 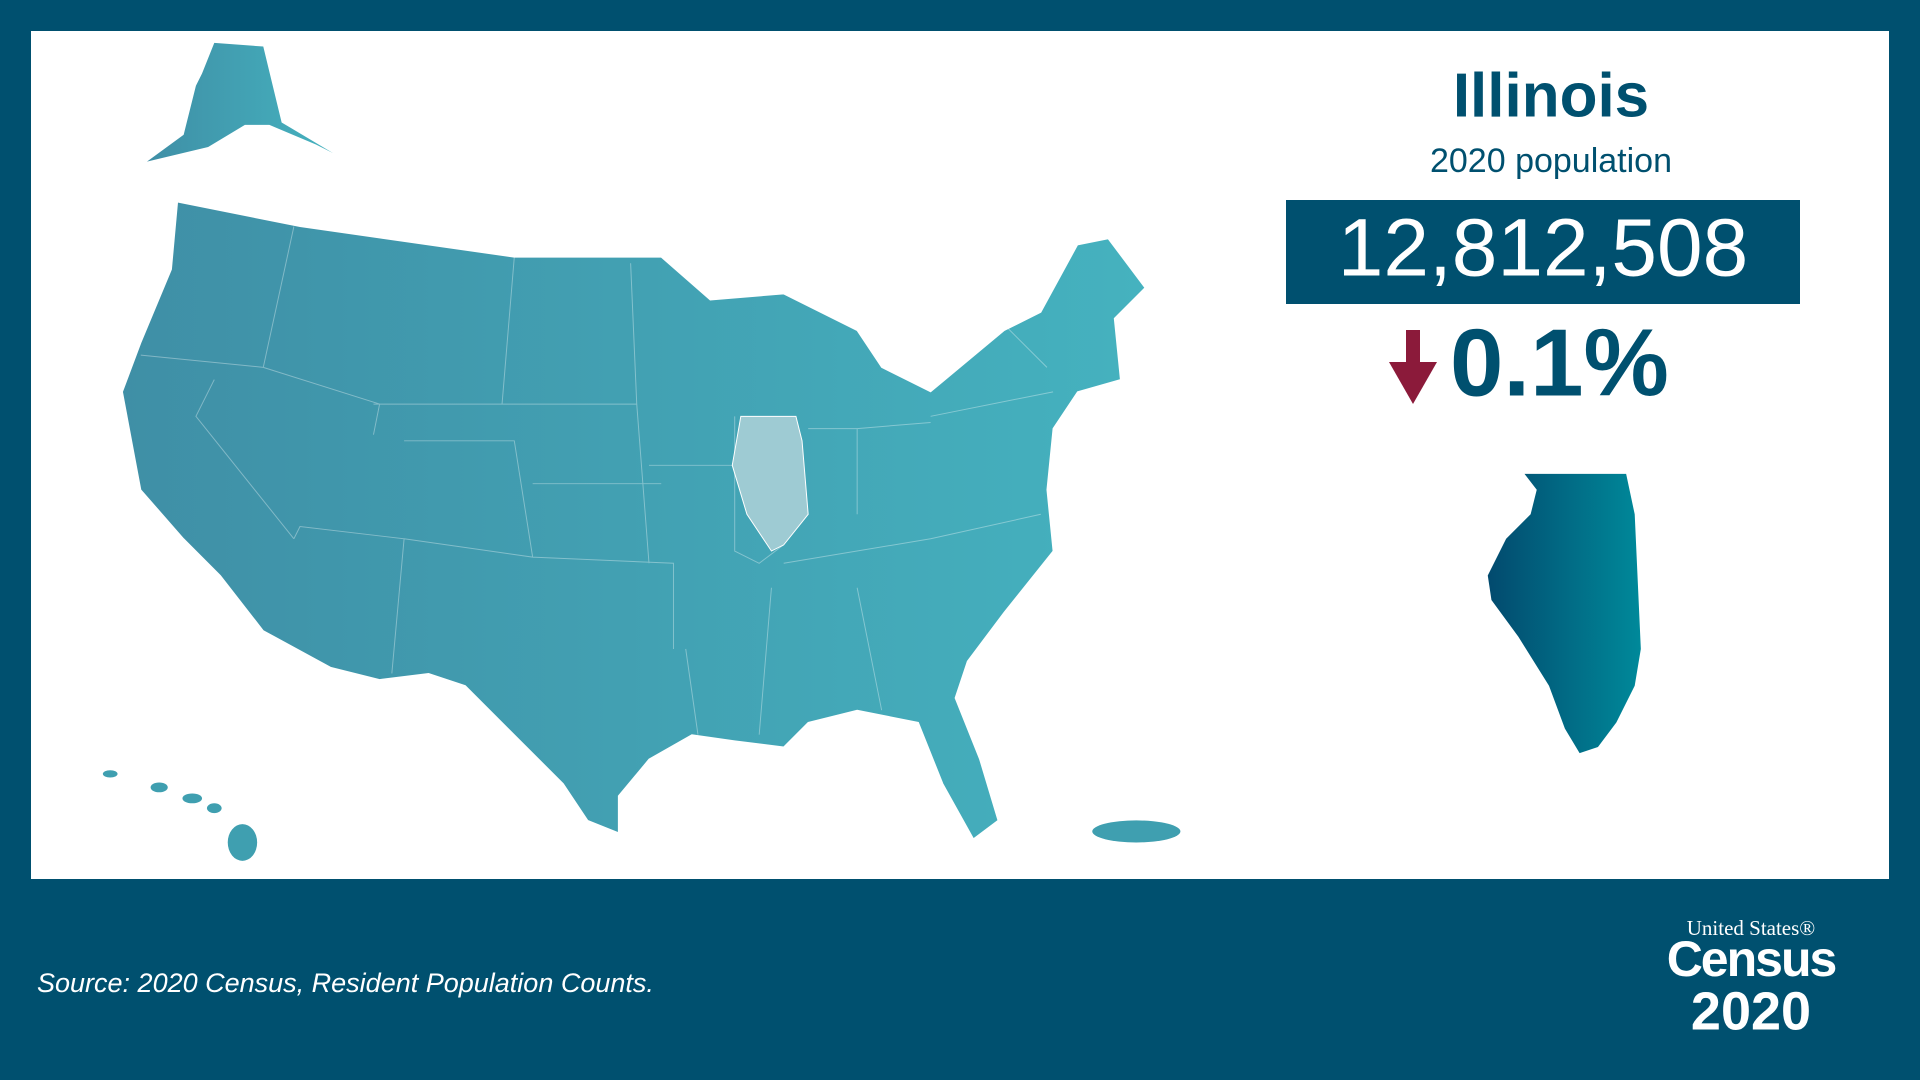 What do you see at coordinates (1564, 613) in the screenshot?
I see `illinois-shape` at bounding box center [1564, 613].